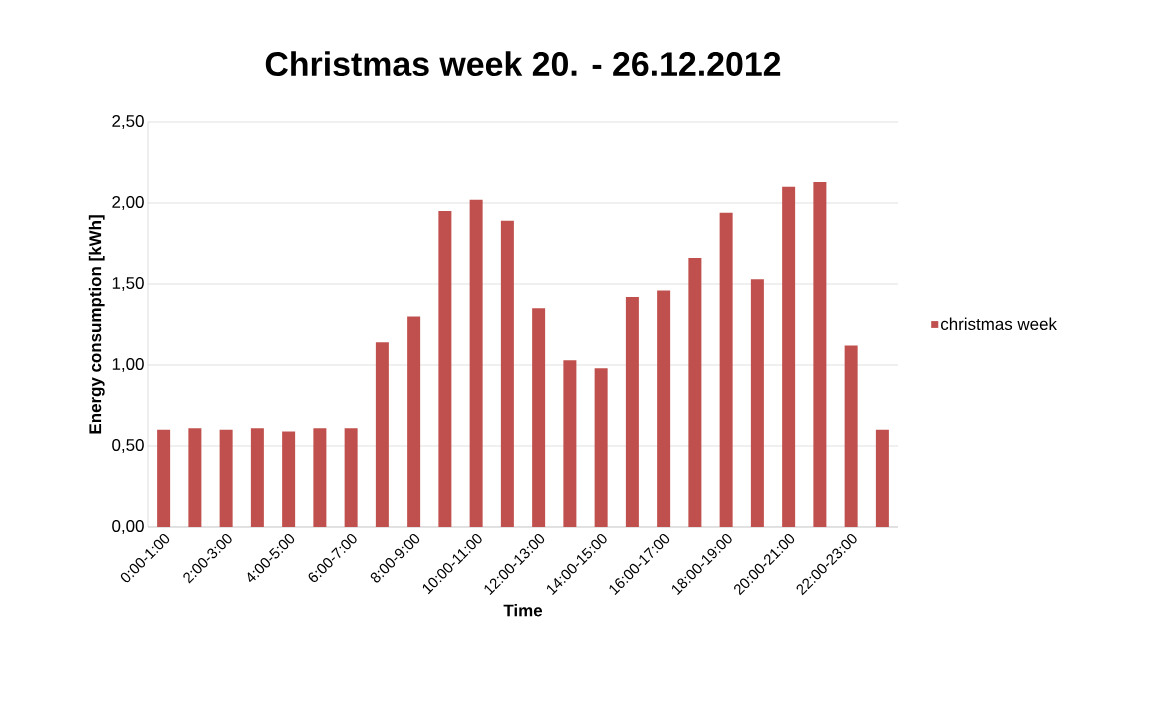 The width and height of the screenshot is (1157, 727). I want to click on y-tick-label: 1,00, so click(128, 365).